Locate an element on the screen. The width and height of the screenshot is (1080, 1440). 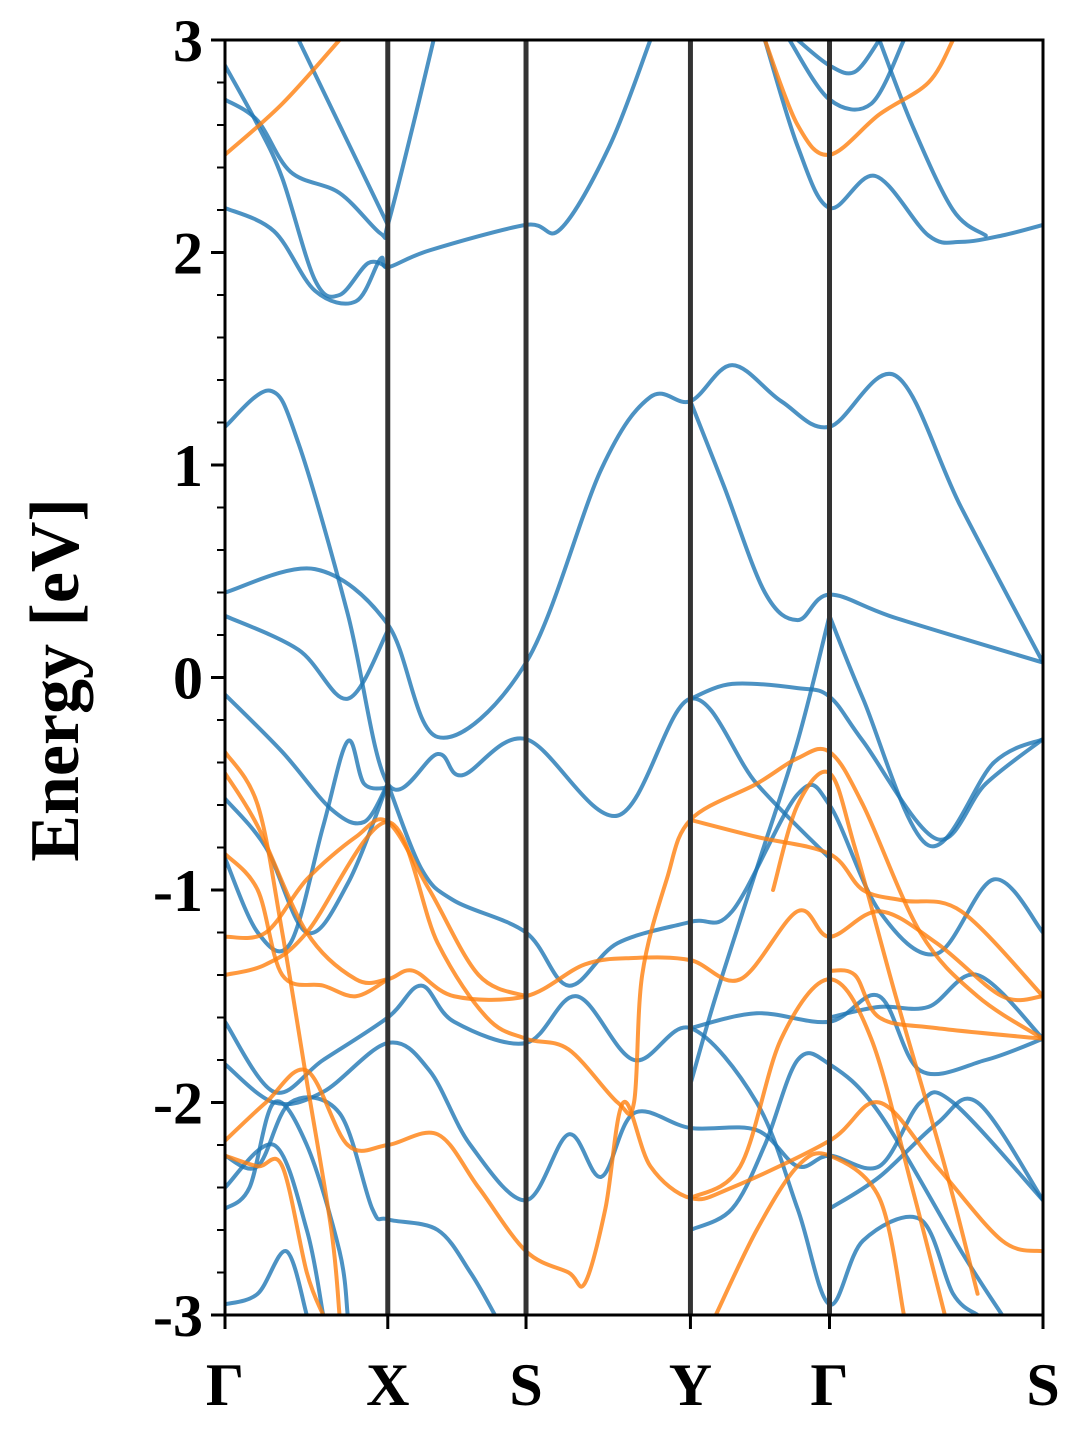
y-tick-label: 1 is located at coordinates (188, 466).